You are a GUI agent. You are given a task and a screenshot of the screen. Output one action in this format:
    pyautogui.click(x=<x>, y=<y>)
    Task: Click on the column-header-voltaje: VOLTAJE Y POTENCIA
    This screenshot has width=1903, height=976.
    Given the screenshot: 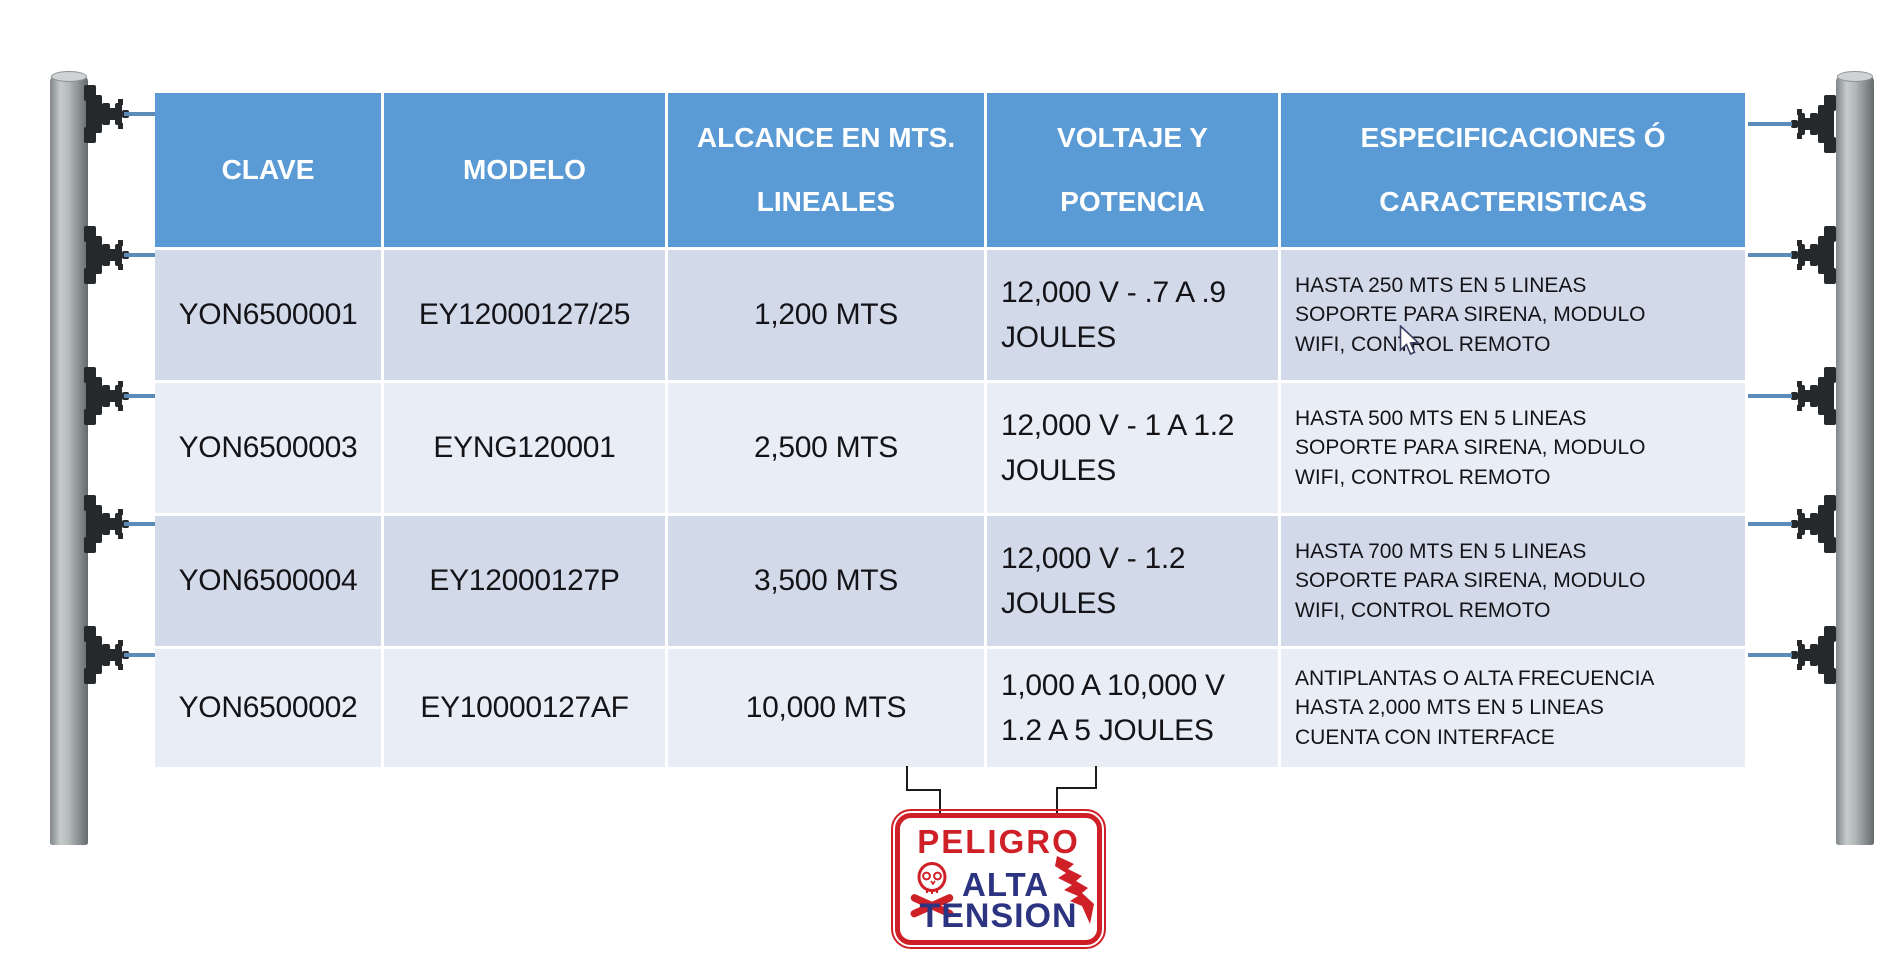 What is the action you would take?
    pyautogui.click(x=1132, y=170)
    